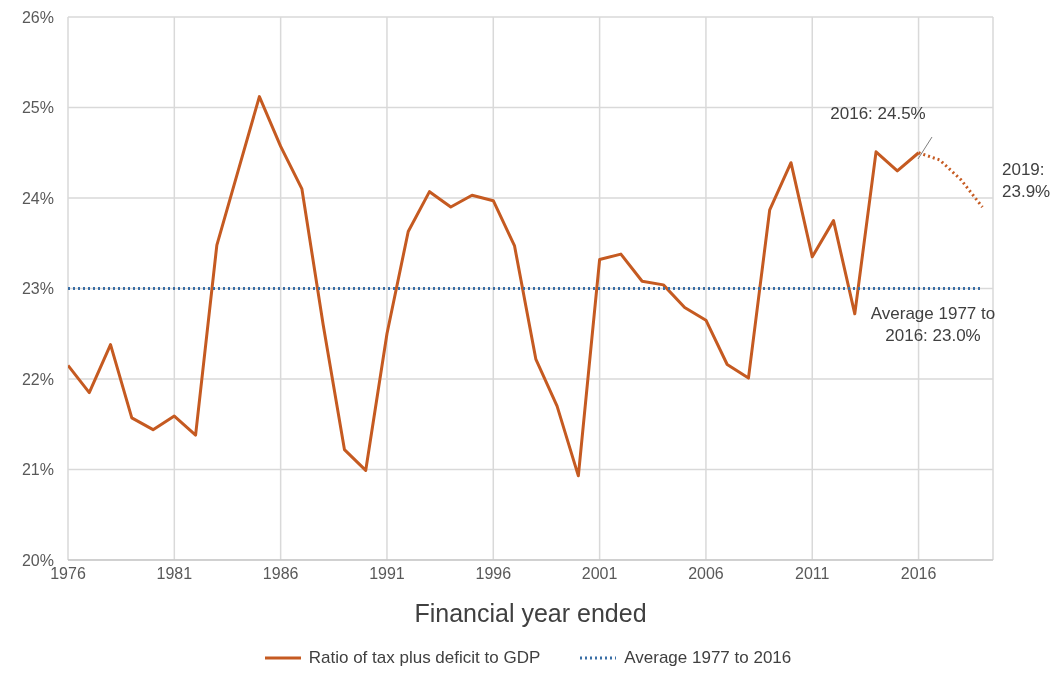 The image size is (1056, 693). I want to click on x-tick-label: 1991, so click(387, 574).